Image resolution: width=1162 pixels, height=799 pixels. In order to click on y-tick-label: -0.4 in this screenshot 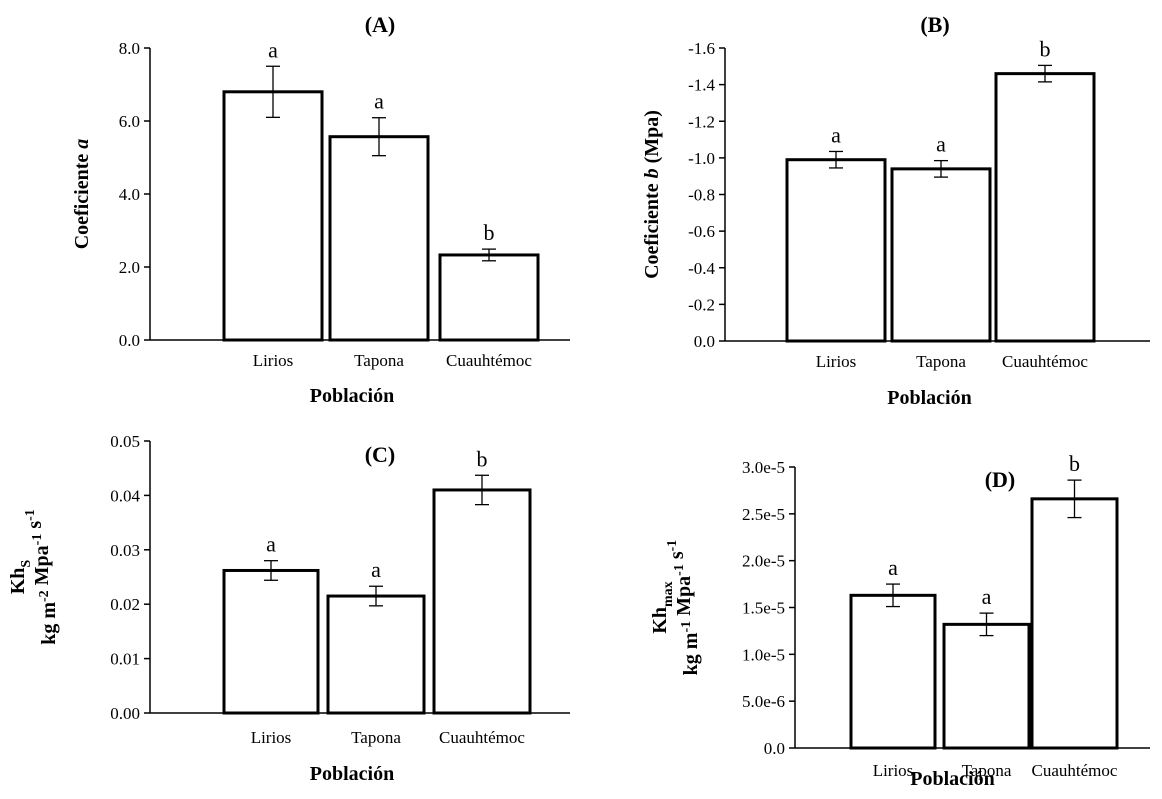, I will do `click(701, 268)`.